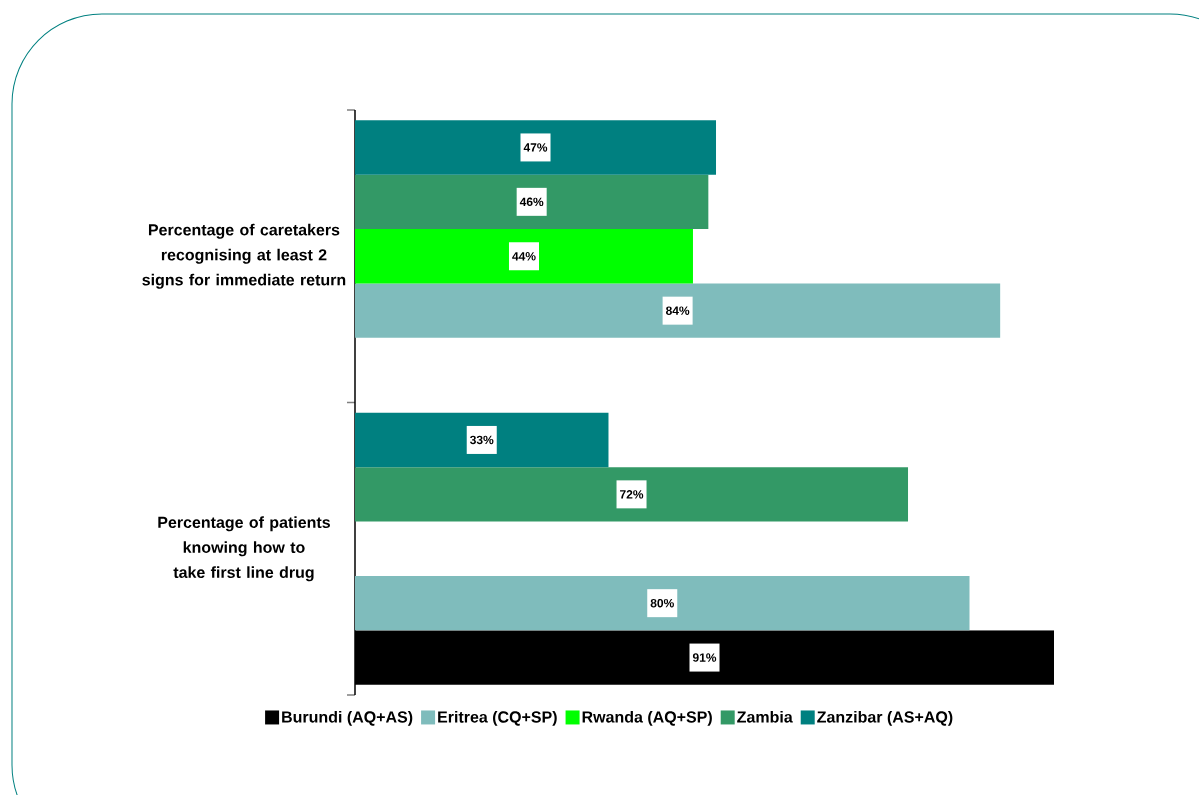 The width and height of the screenshot is (1199, 795). I want to click on data-label: 72%, so click(632, 494).